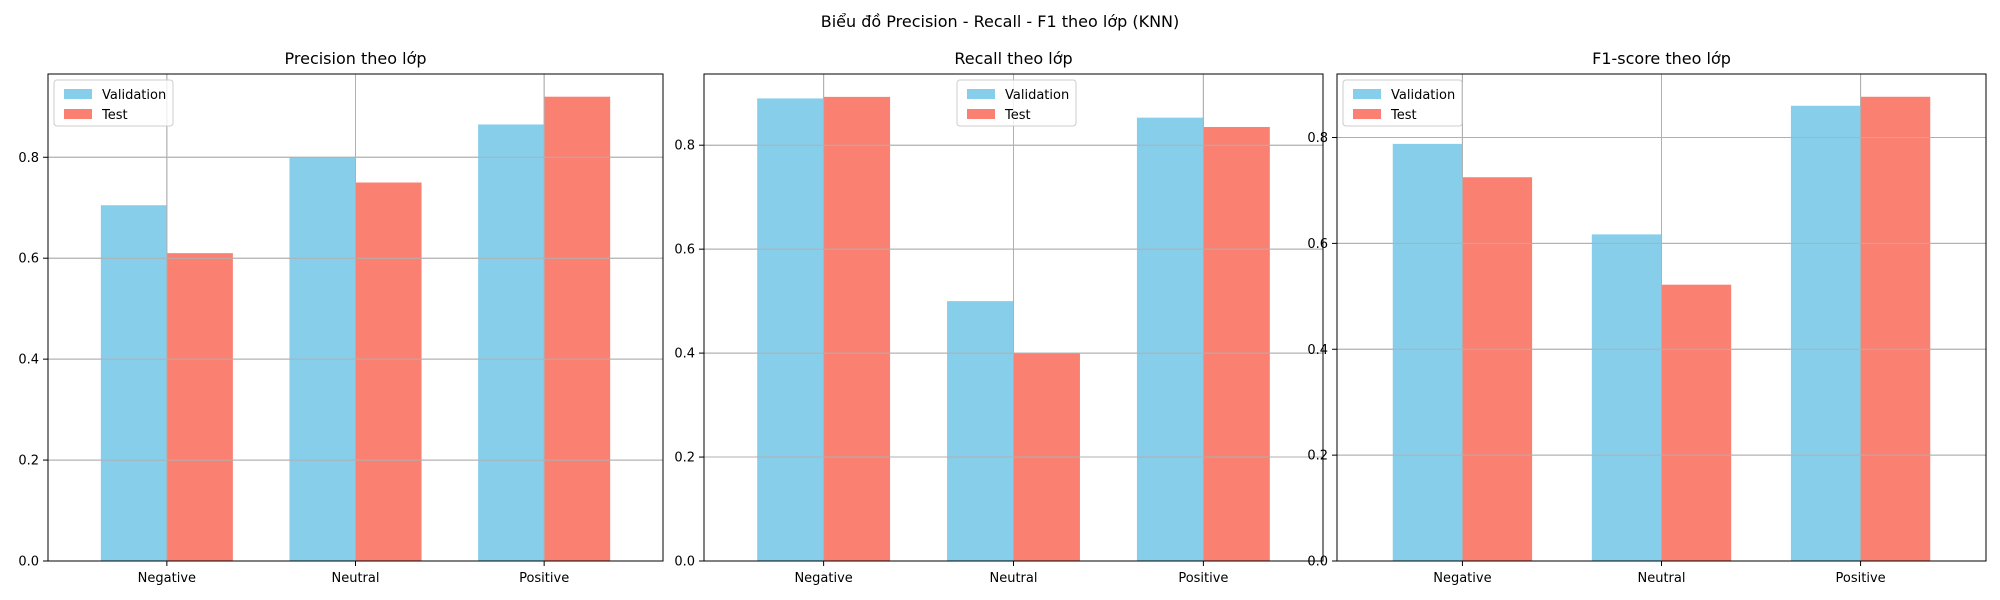  I want to click on chart-title: Recall theo lớp, so click(1013, 58).